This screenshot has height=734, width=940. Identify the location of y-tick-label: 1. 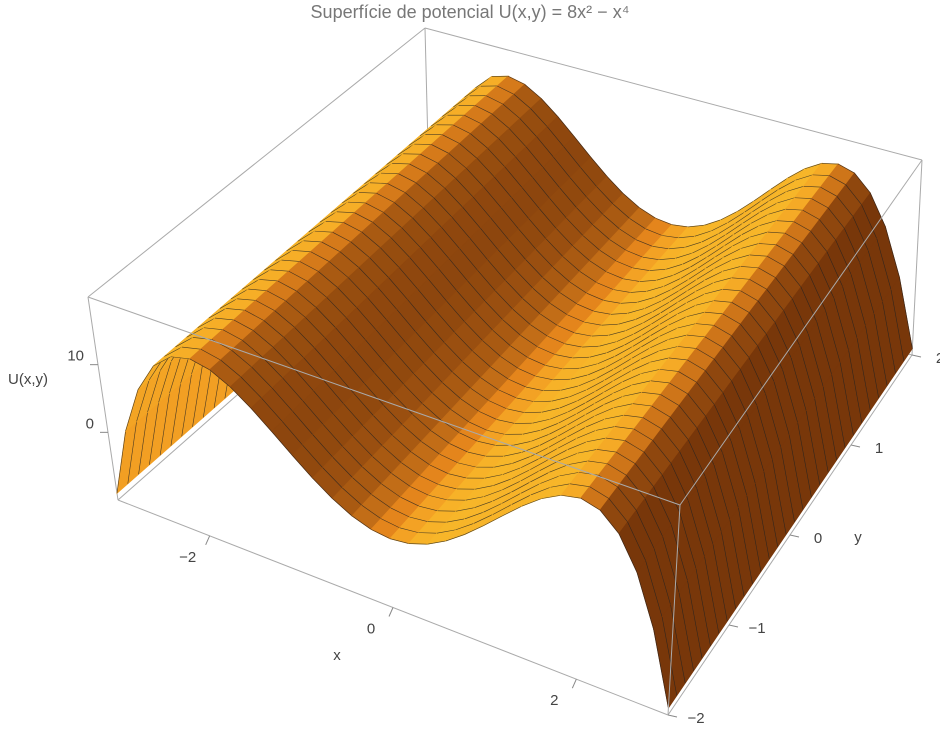
(879, 448).